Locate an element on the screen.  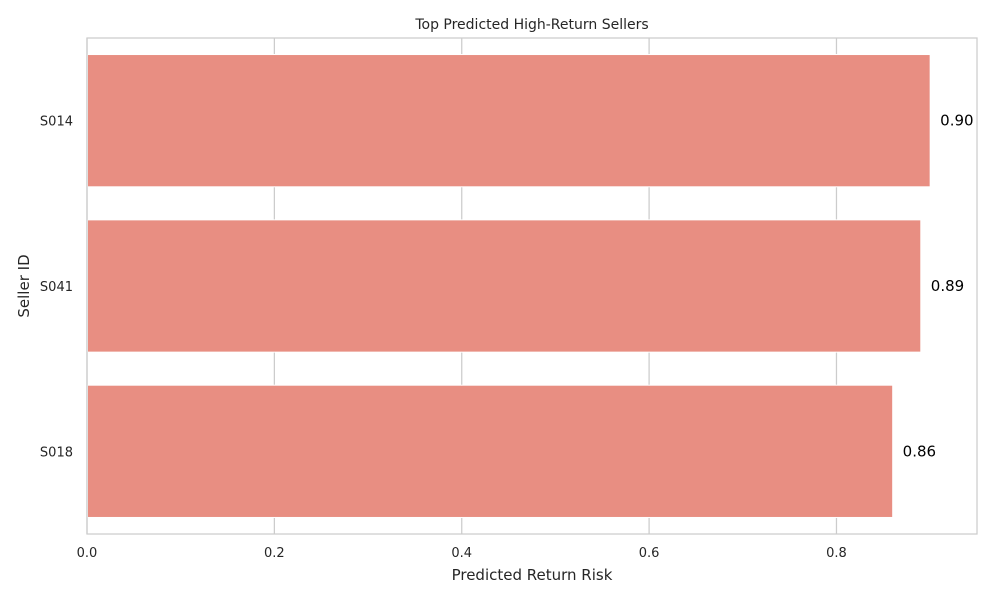
y-axis-label: Seller ID is located at coordinates (24, 285).